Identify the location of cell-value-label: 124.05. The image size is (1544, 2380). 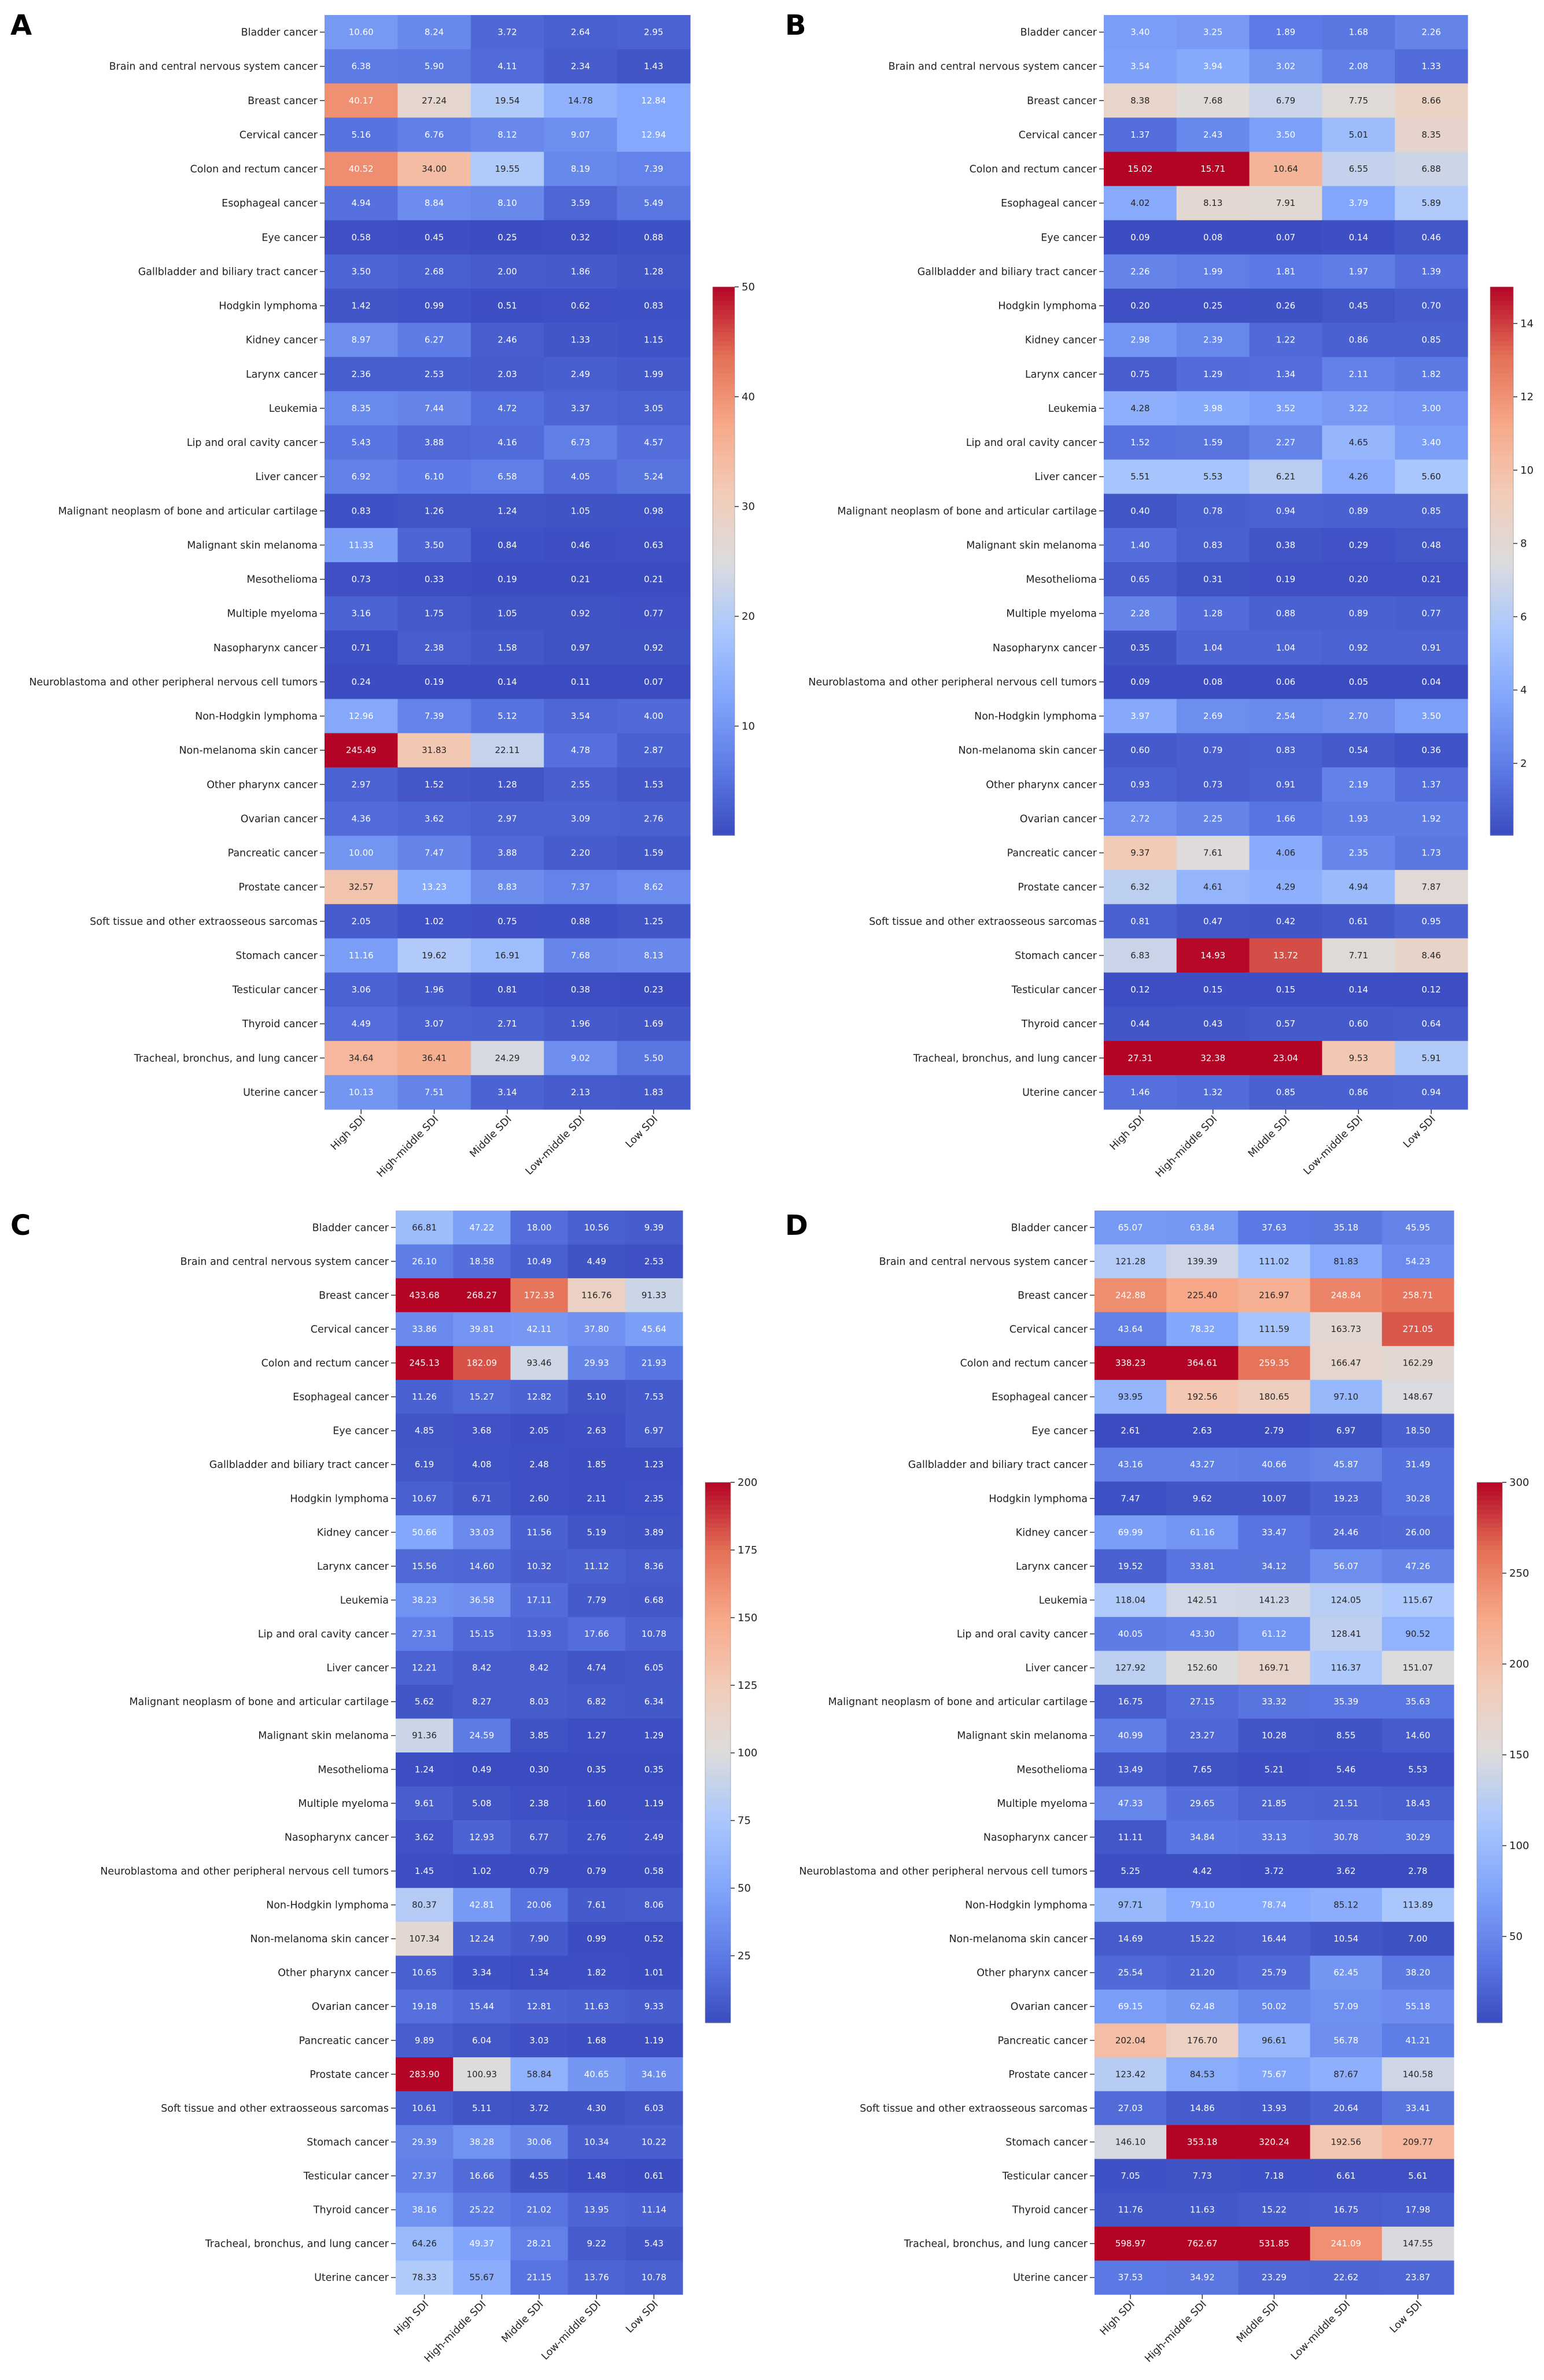
(1346, 1600).